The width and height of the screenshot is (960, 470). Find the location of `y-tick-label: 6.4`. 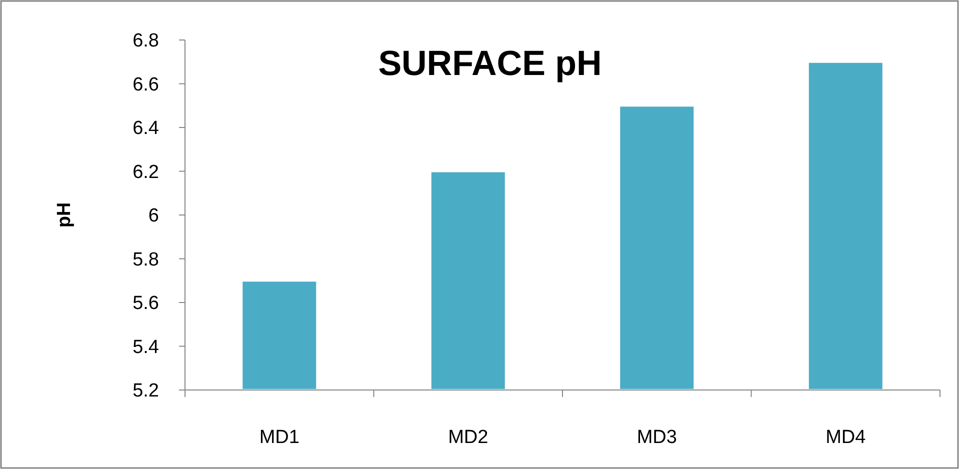

y-tick-label: 6.4 is located at coordinates (146, 129).